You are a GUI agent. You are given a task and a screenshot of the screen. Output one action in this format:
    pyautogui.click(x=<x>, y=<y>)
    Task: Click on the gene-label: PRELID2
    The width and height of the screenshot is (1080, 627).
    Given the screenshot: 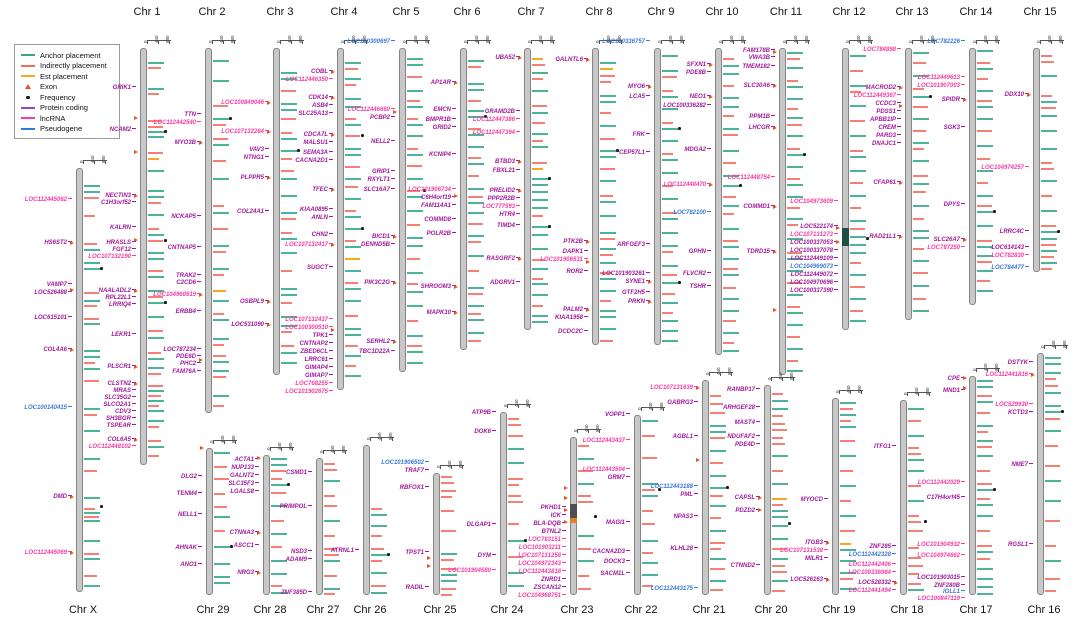 What is the action you would take?
    pyautogui.click(x=474, y=191)
    